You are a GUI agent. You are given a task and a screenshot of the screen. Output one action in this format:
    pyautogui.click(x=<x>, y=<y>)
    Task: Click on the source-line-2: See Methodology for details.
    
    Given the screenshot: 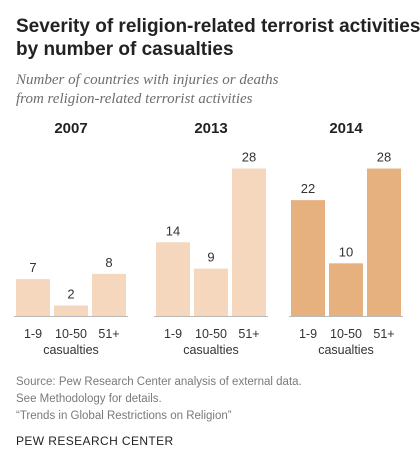 What is the action you would take?
    pyautogui.click(x=89, y=399)
    